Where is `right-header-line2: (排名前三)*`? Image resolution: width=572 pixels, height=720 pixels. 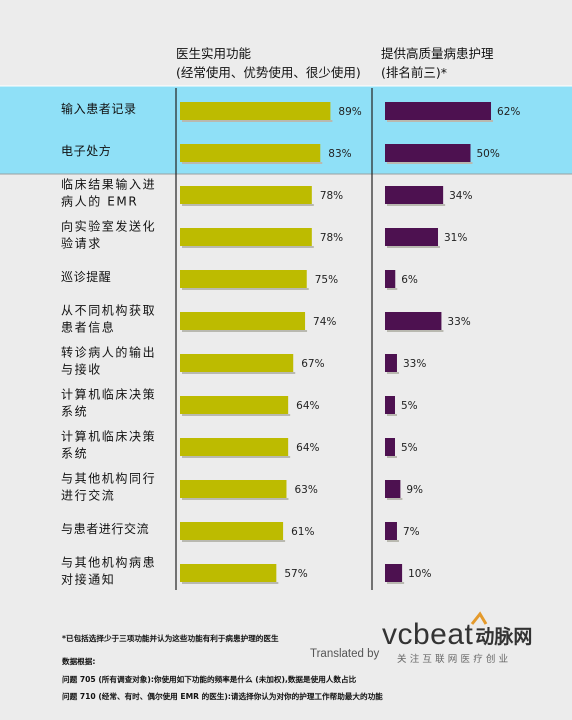
right-header-line2: (排名前三)* is located at coordinates (414, 72).